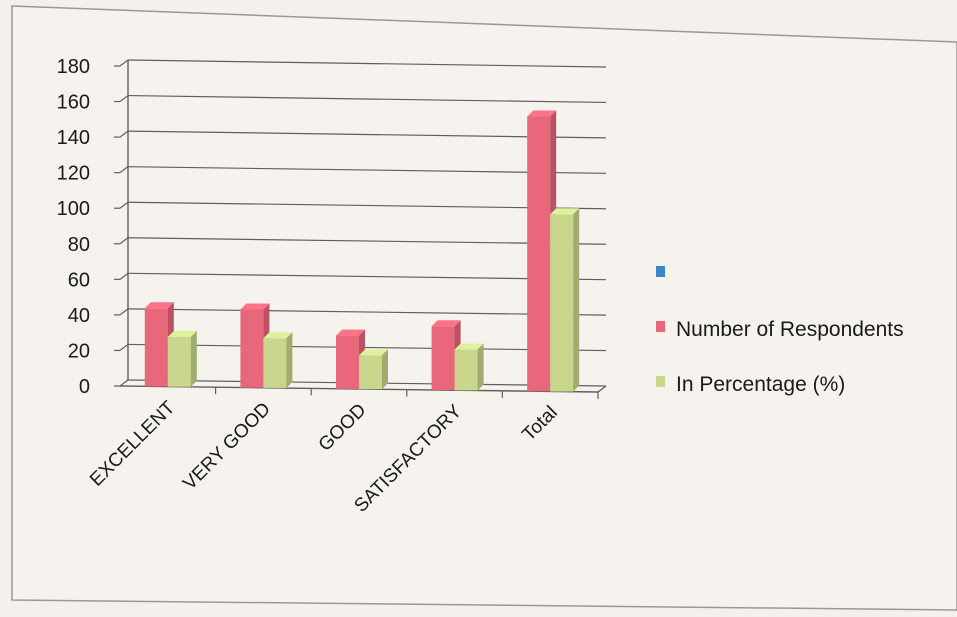 The height and width of the screenshot is (617, 957). What do you see at coordinates (660, 271) in the screenshot?
I see `legend-swatch-blank` at bounding box center [660, 271].